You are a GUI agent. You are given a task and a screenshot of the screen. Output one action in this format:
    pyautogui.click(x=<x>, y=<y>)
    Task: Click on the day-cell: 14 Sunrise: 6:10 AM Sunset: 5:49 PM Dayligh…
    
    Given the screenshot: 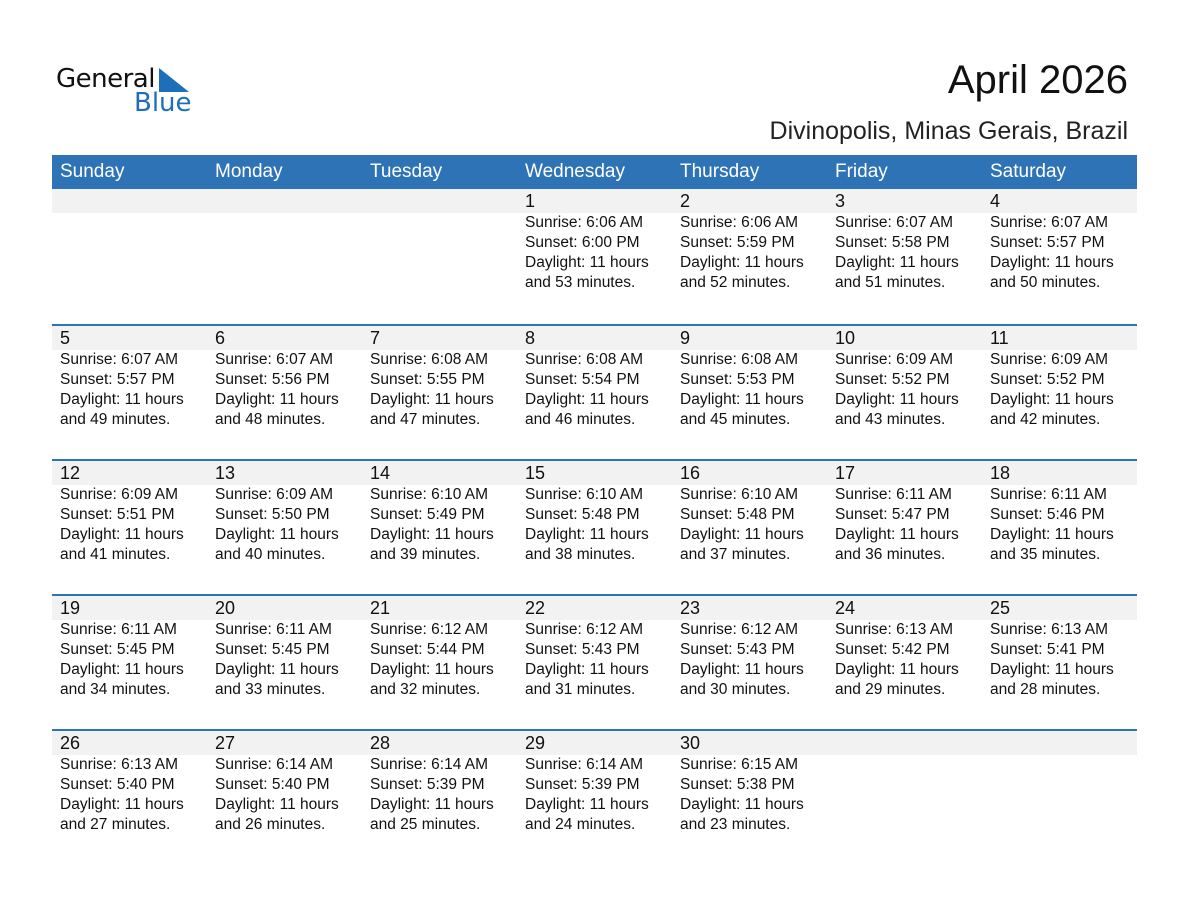 What is the action you would take?
    pyautogui.click(x=439, y=513)
    